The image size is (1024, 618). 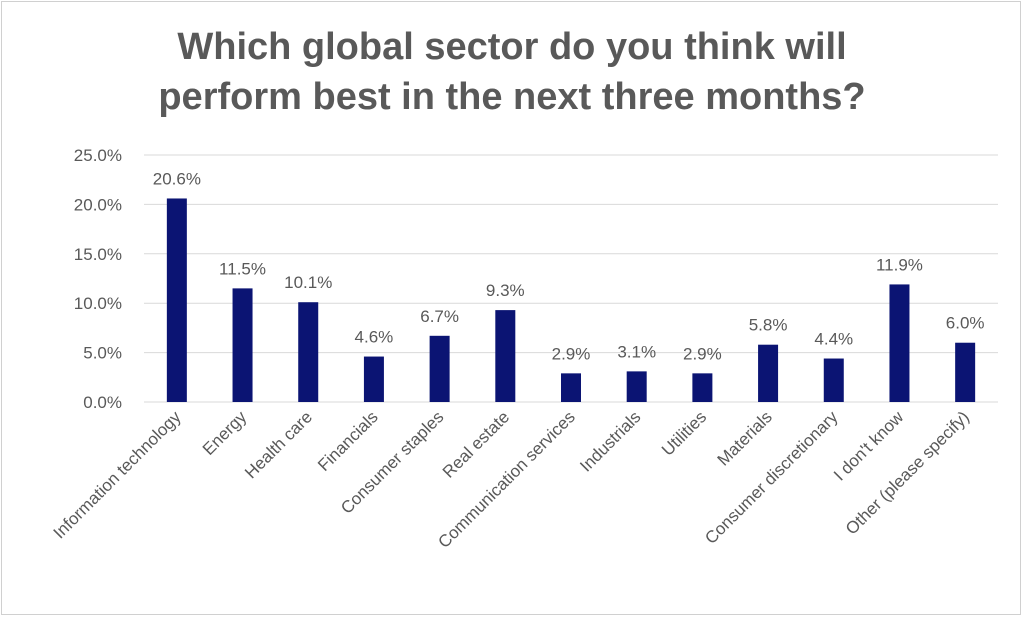 I want to click on y-tick-label: 15.0%, so click(x=98, y=254).